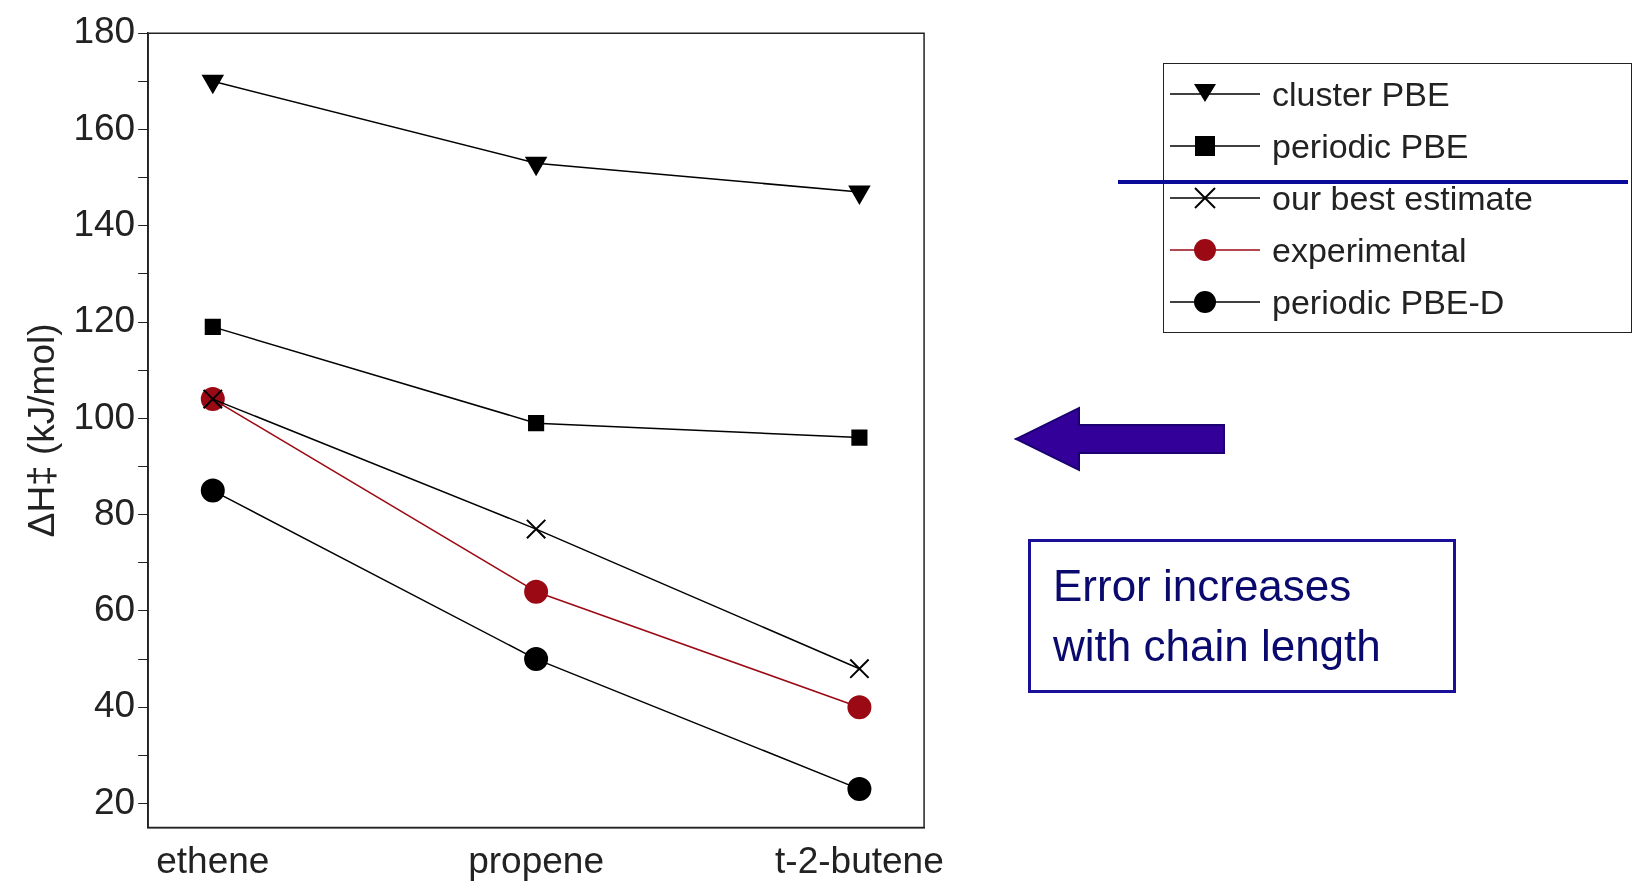 The width and height of the screenshot is (1635, 888). Describe the element at coordinates (536, 860) in the screenshot. I see `x-tick-label: propene` at that location.